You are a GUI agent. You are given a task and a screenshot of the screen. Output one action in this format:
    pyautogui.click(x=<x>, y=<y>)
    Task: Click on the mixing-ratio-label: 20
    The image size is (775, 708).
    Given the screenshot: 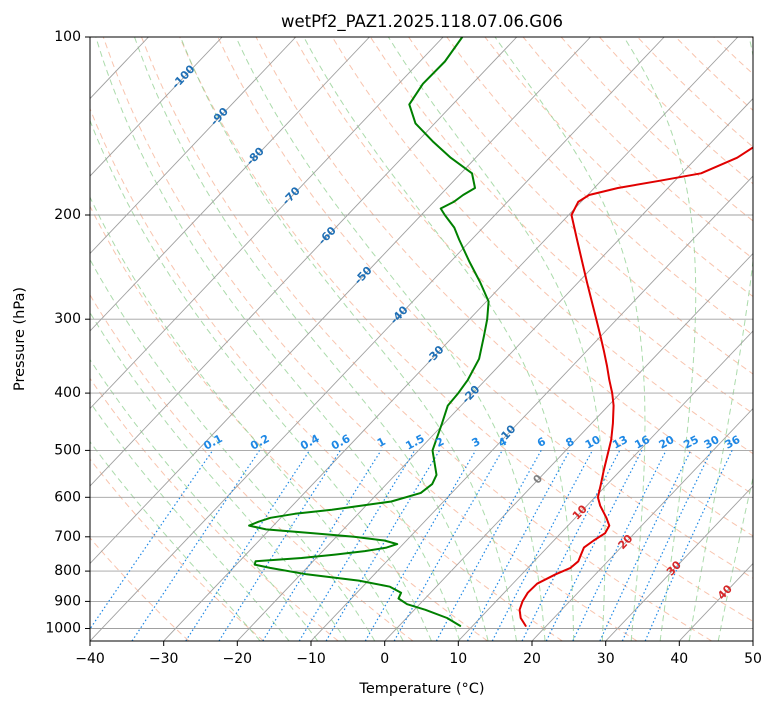 What is the action you would take?
    pyautogui.click(x=667, y=442)
    